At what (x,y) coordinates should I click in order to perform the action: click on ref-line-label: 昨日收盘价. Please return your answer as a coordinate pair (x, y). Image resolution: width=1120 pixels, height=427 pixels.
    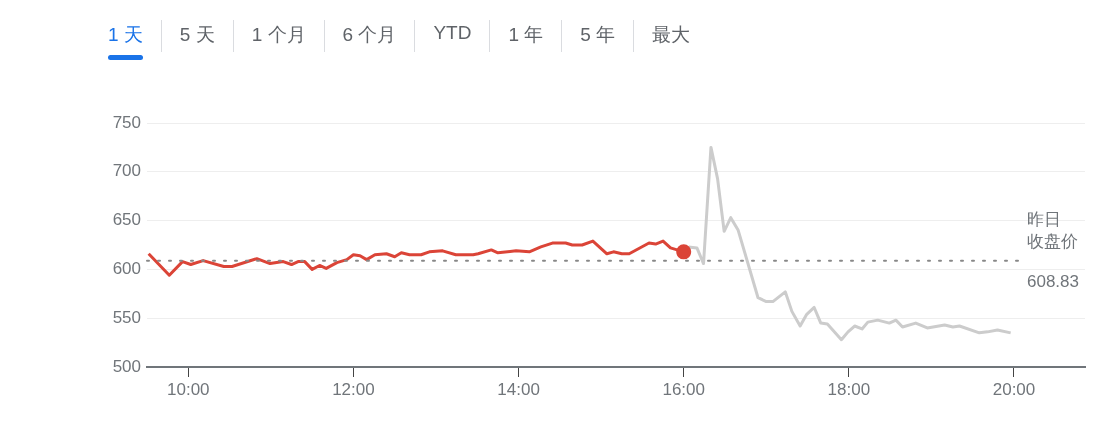
    Looking at the image, I should click on (1052, 231).